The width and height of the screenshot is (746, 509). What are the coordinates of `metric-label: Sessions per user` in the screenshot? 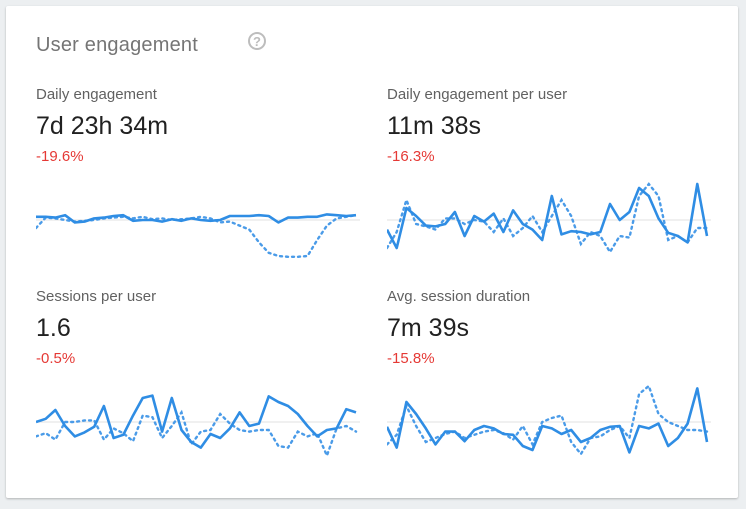 It's located at (96, 296).